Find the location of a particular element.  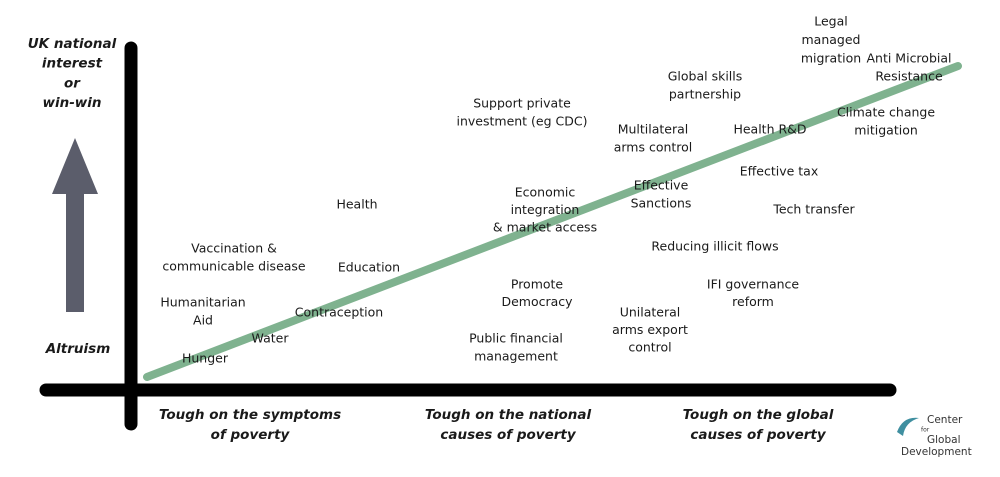

logo-text: for is located at coordinates (925, 430).